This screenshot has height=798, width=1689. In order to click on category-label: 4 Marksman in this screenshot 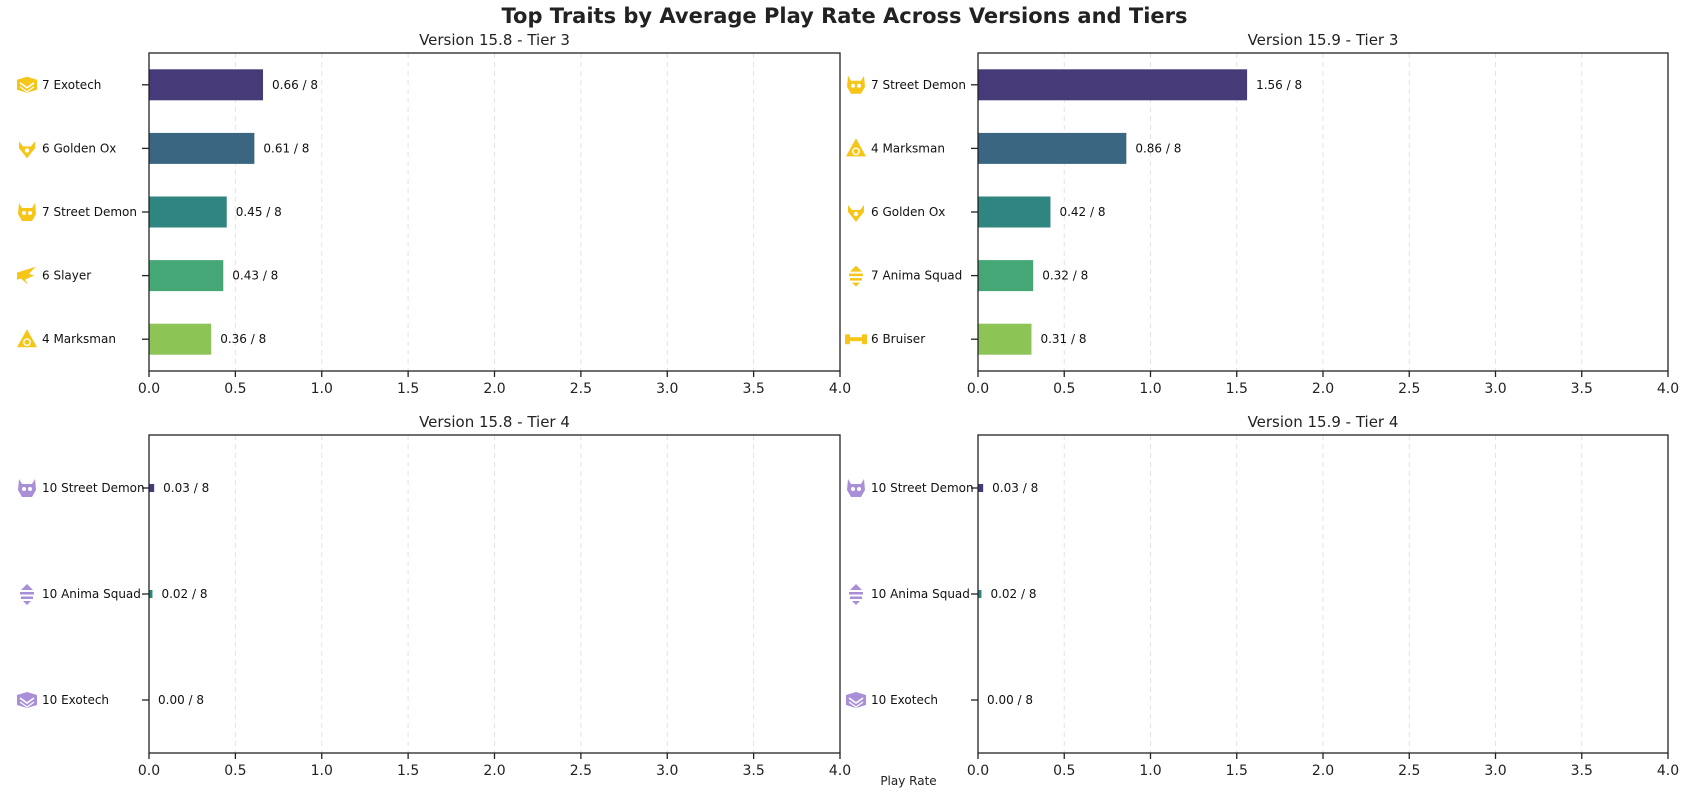, I will do `click(79, 339)`.